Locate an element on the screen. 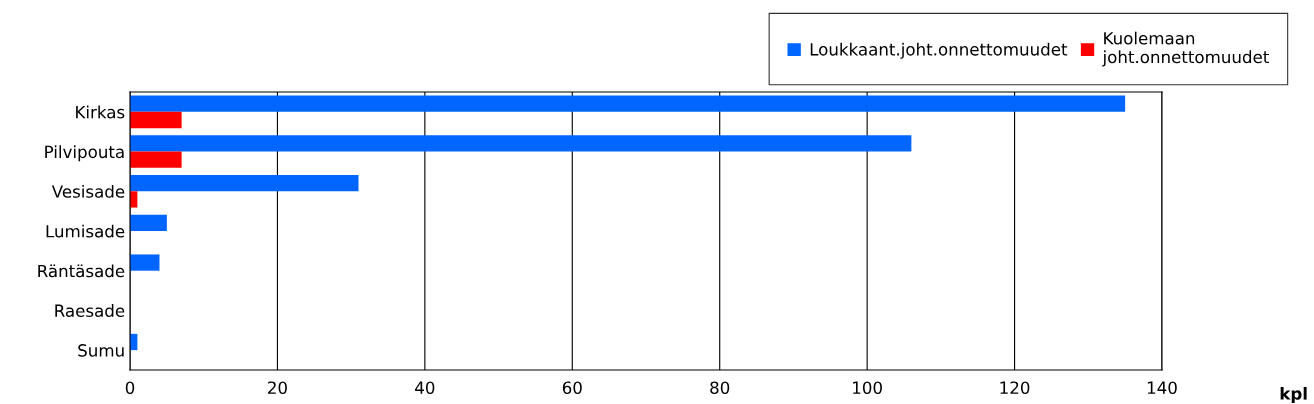 This screenshot has width=1314, height=404. x-tick-label: 120 is located at coordinates (1015, 388).